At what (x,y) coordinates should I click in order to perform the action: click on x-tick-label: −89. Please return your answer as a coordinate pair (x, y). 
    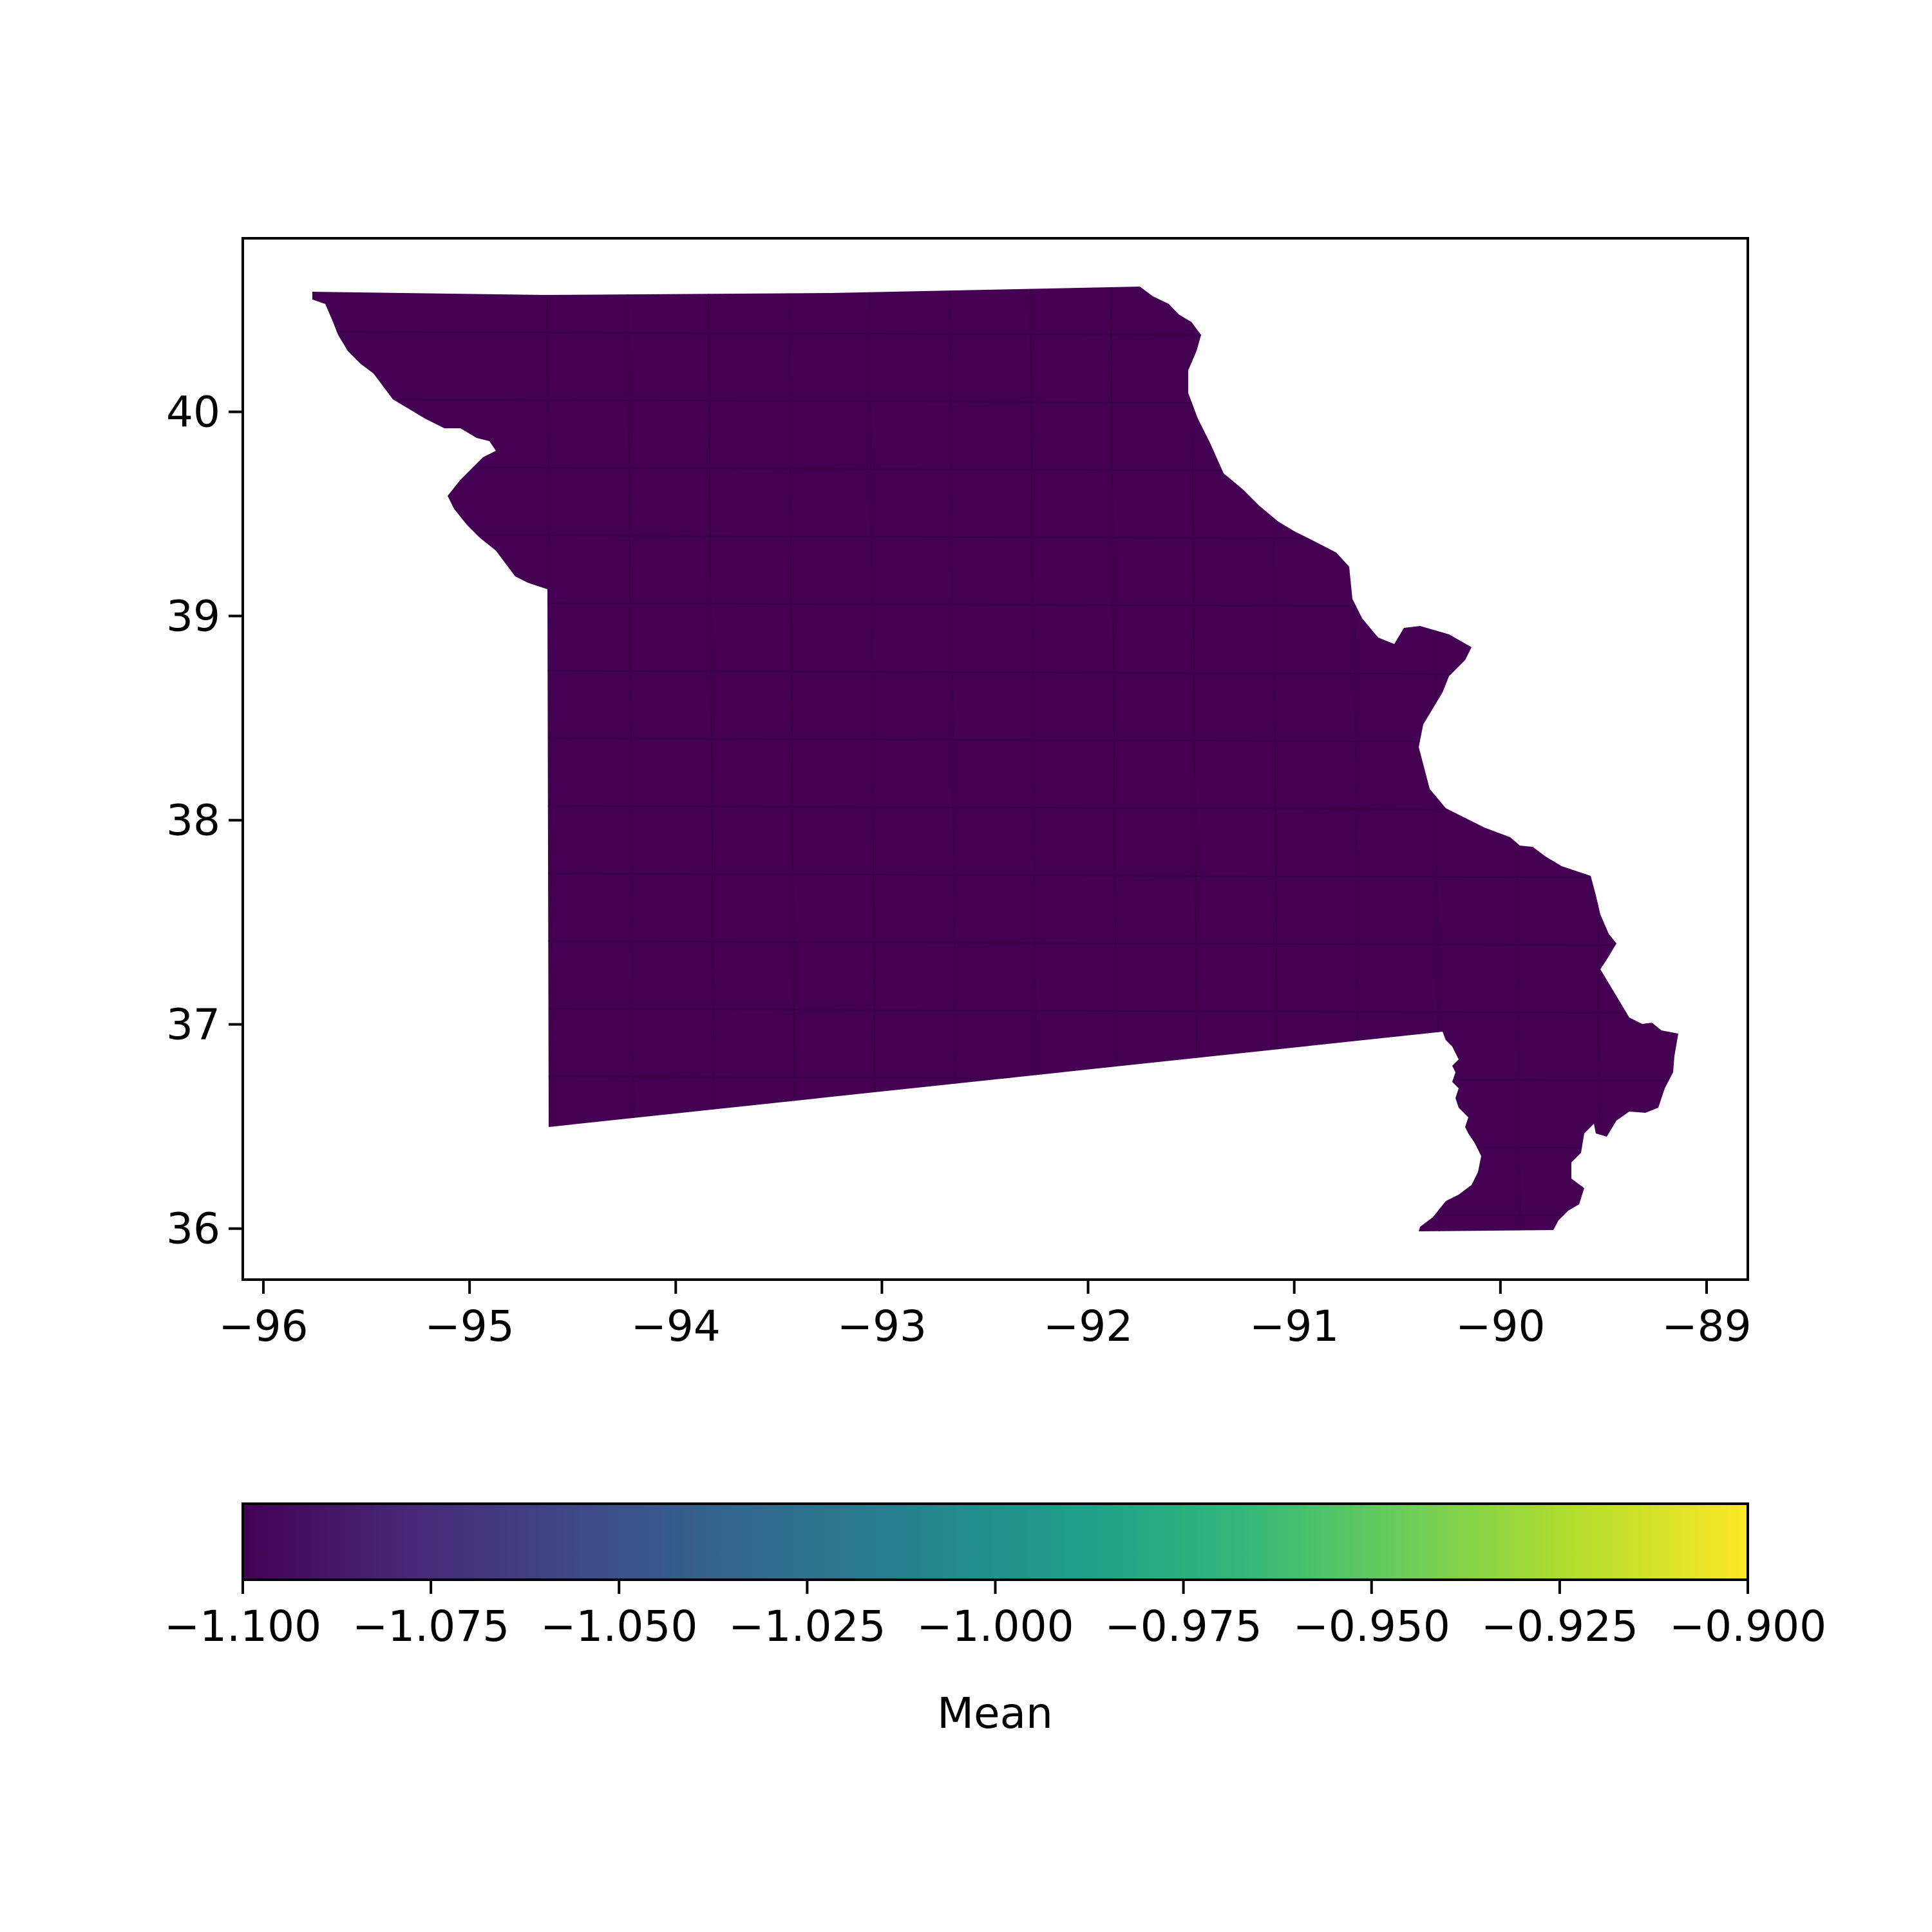
    Looking at the image, I should click on (1706, 1326).